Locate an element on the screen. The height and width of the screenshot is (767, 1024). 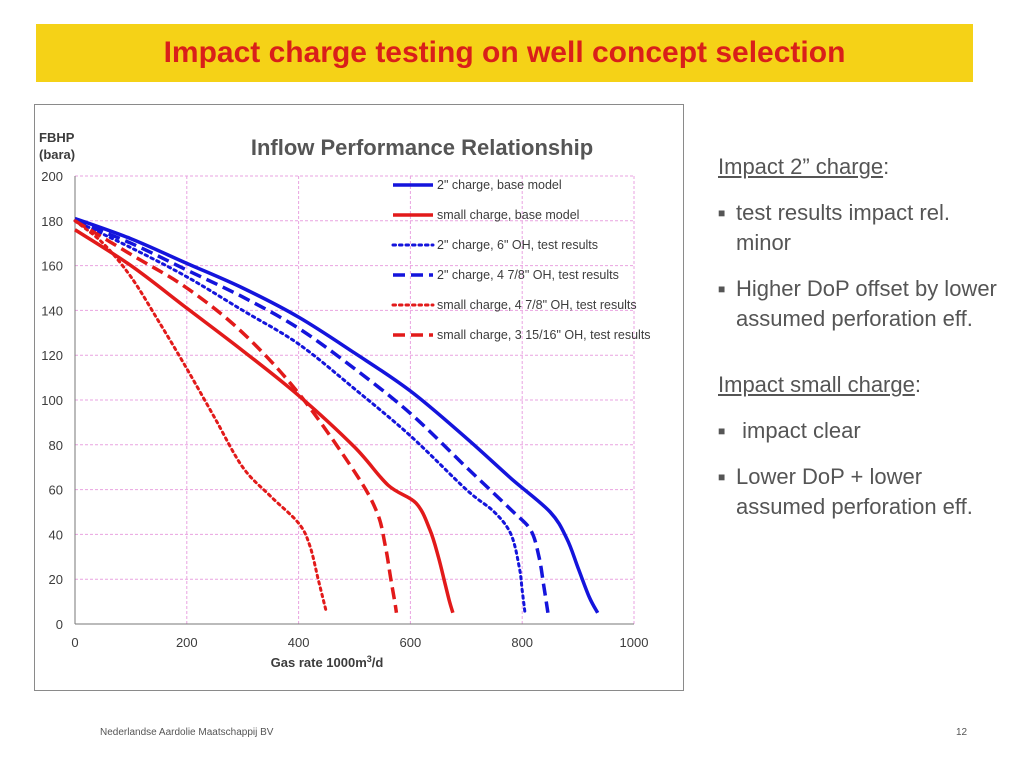
y-tick-label: 80 is located at coordinates (56, 445).